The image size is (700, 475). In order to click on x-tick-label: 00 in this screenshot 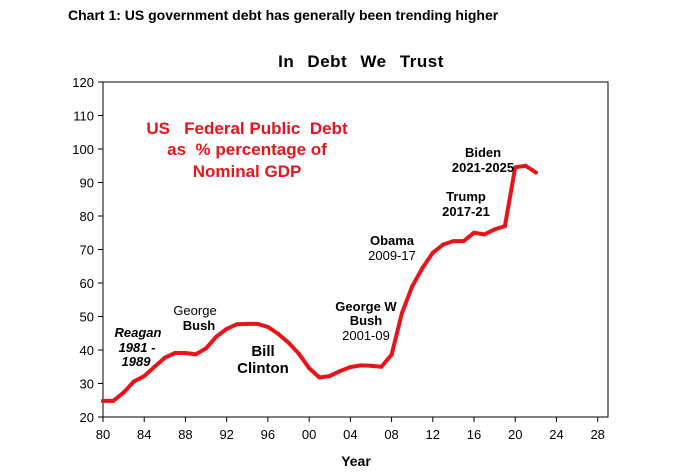, I will do `click(309, 434)`.